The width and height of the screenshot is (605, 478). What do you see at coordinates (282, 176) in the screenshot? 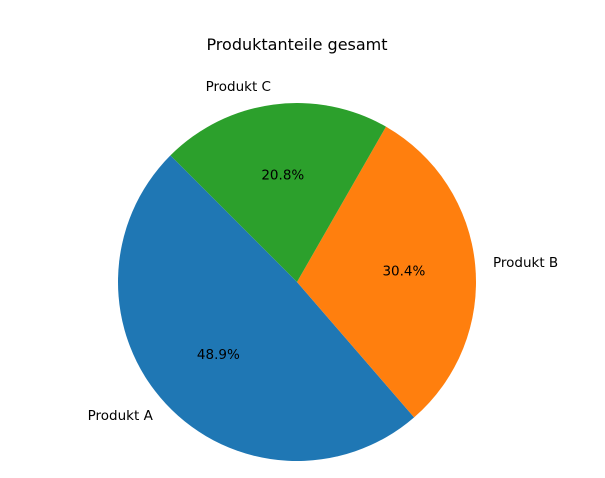
I see `slice-percent-produkt-c: 20.8%` at bounding box center [282, 176].